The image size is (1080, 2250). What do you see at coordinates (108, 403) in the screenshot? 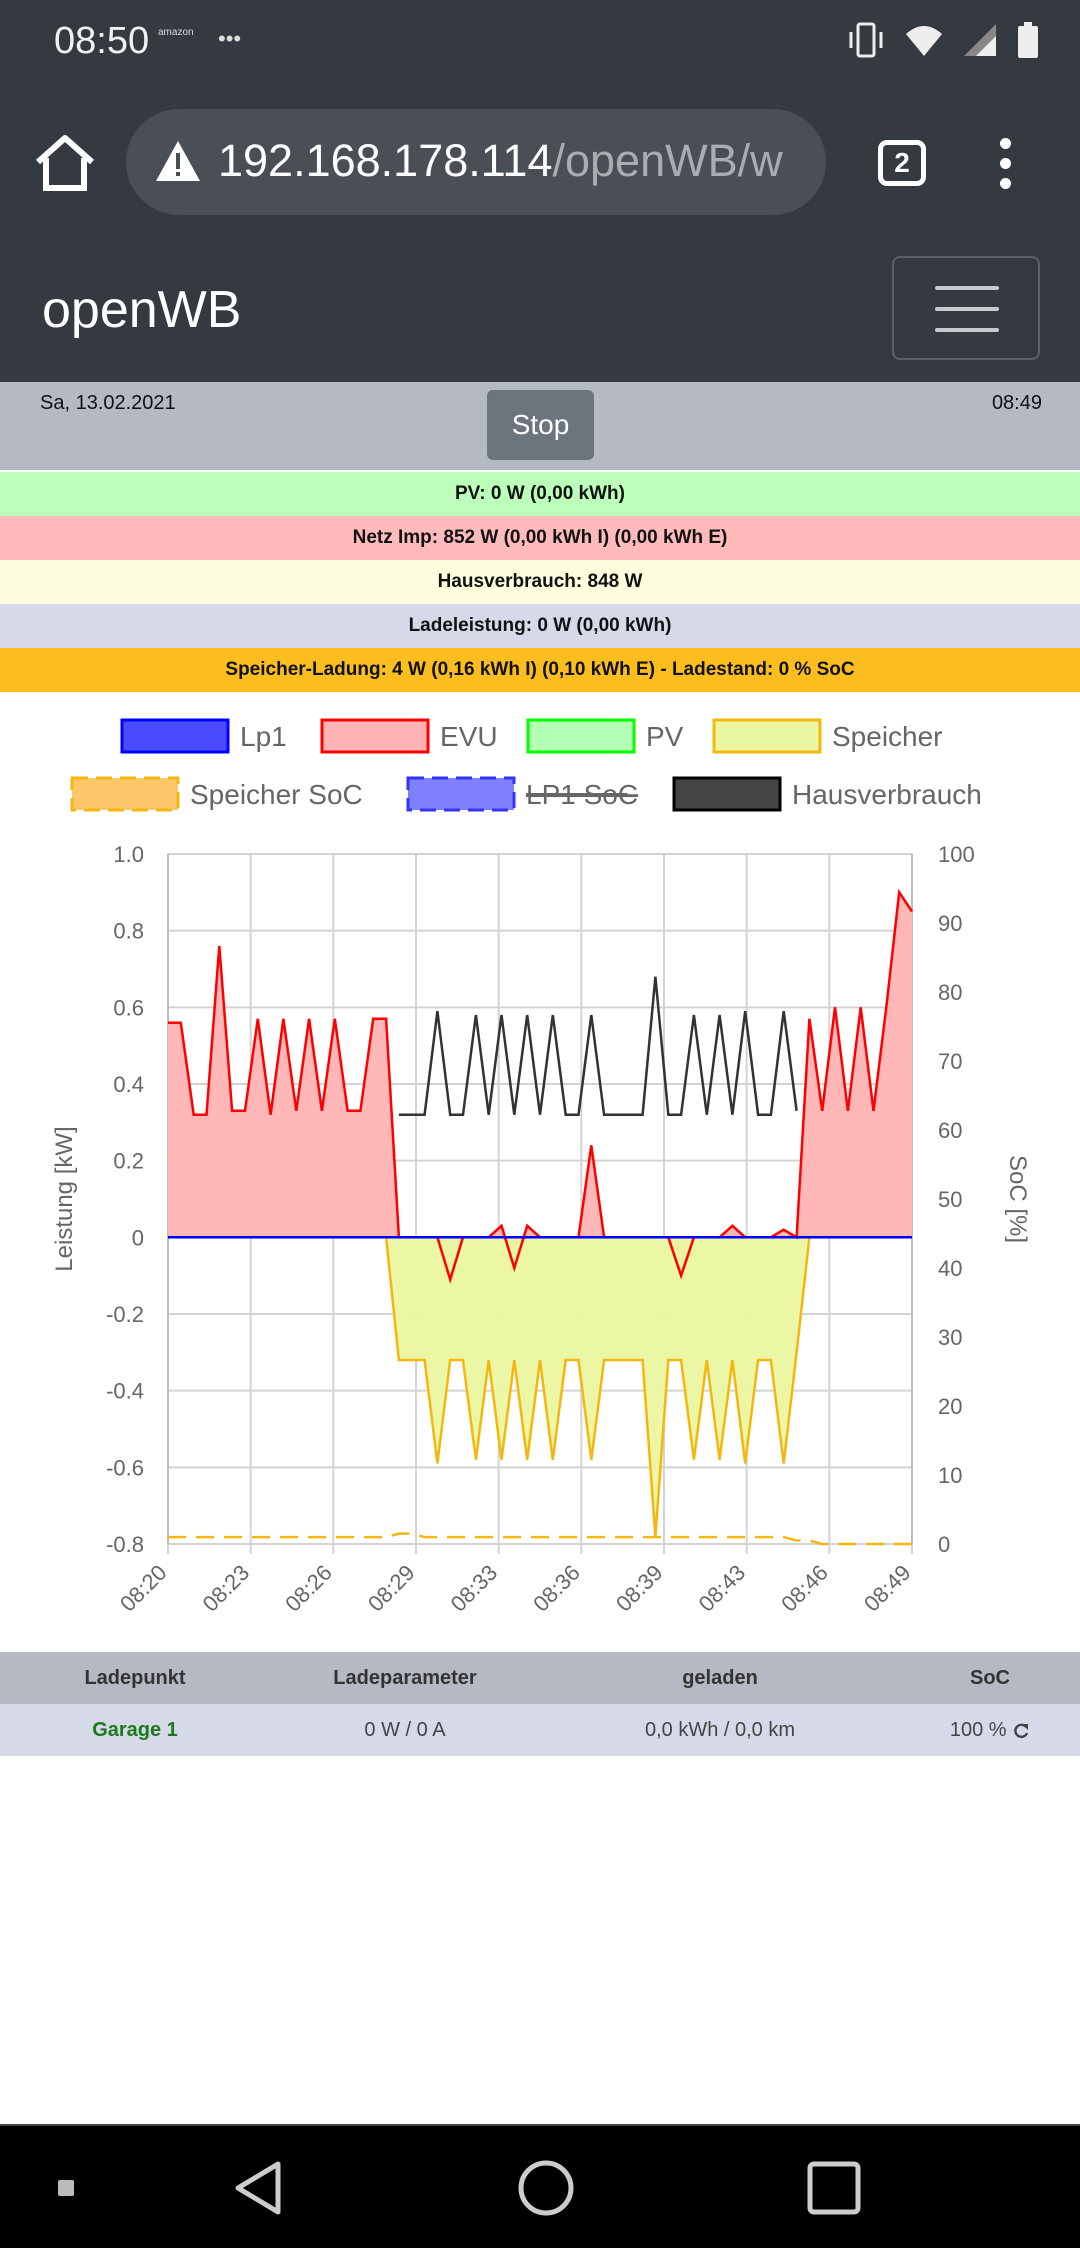
I see `current-date: Sa, 13.02.2021` at bounding box center [108, 403].